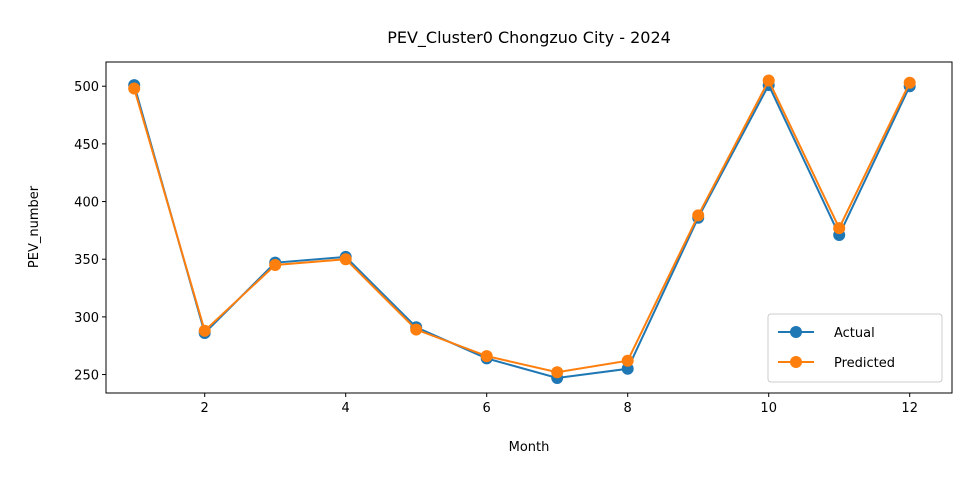 This screenshot has height=480, width=975. What do you see at coordinates (205, 408) in the screenshot?
I see `x-tick-label: 2` at bounding box center [205, 408].